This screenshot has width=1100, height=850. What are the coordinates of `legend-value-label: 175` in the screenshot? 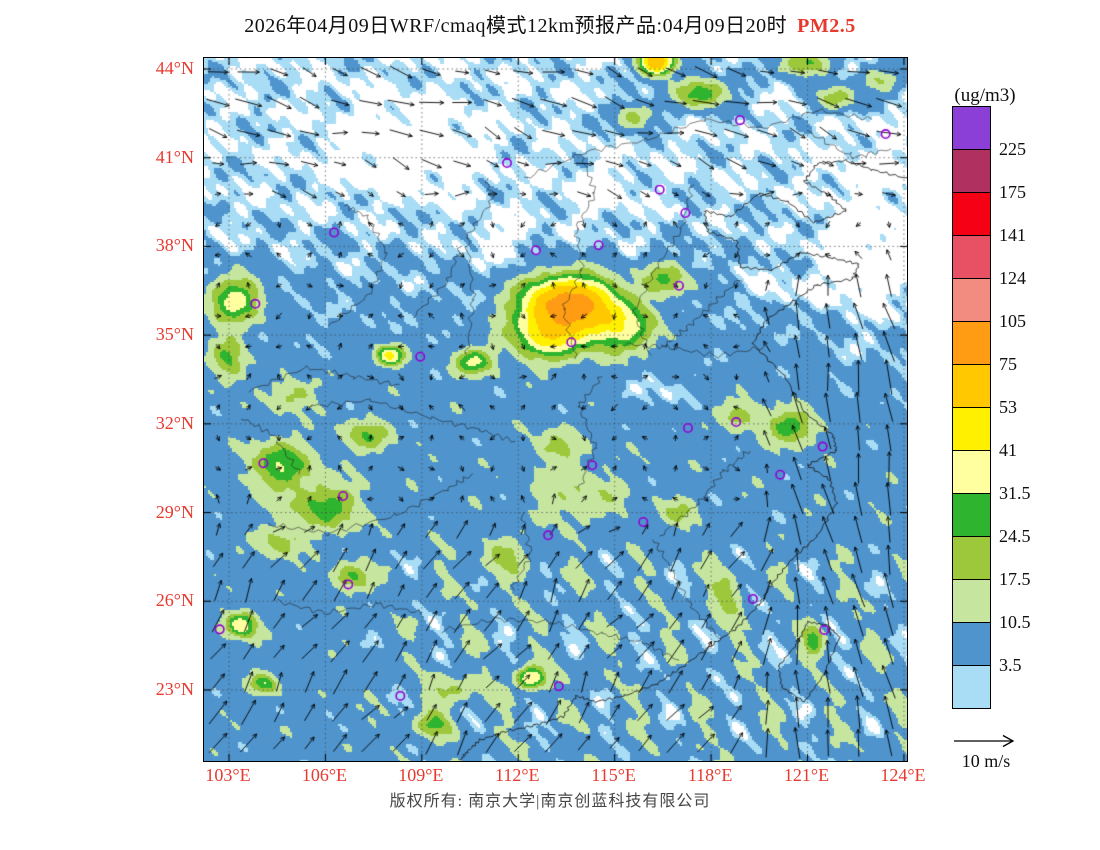 It's located at (1012, 192).